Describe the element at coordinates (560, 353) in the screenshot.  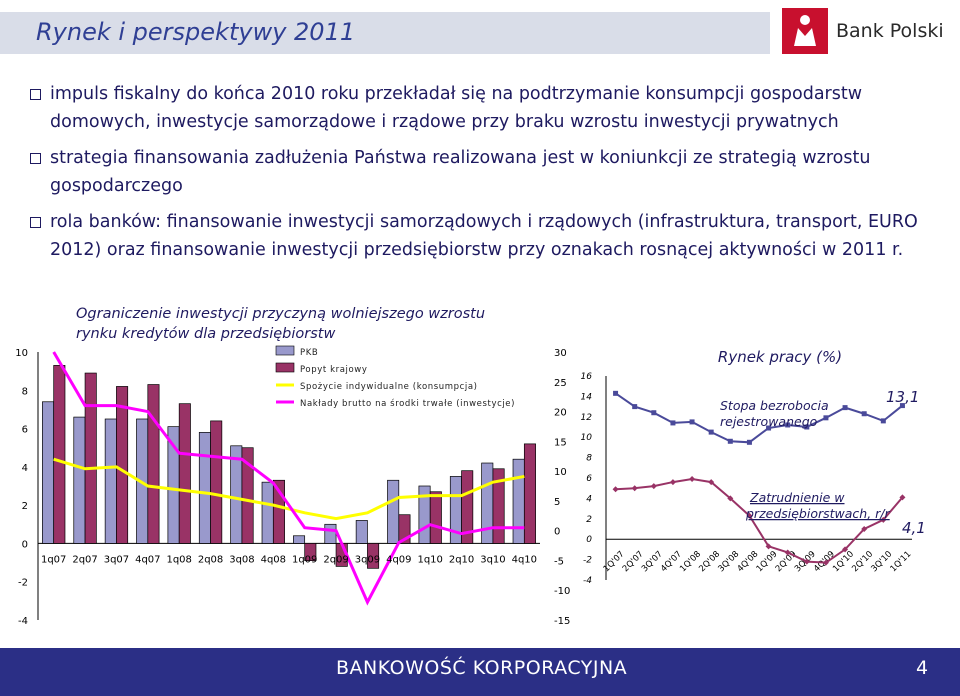
I see `y-right-tick-label: 30` at that location.